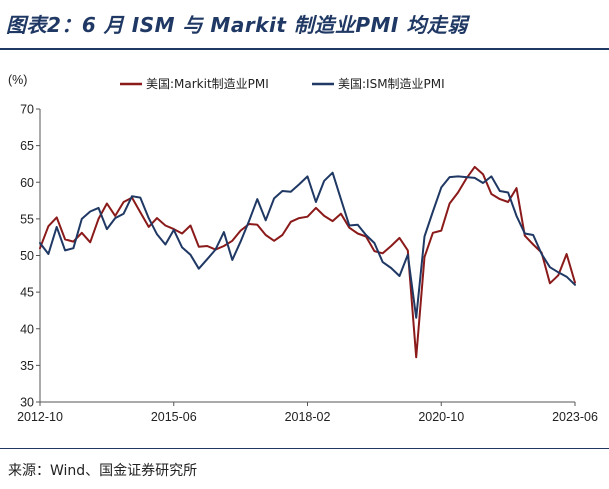 This screenshot has width=609, height=489. I want to click on title-bar: 图表2：6 月 ISM 与 Markit 制造业PMI 均走弱, so click(304, 25).